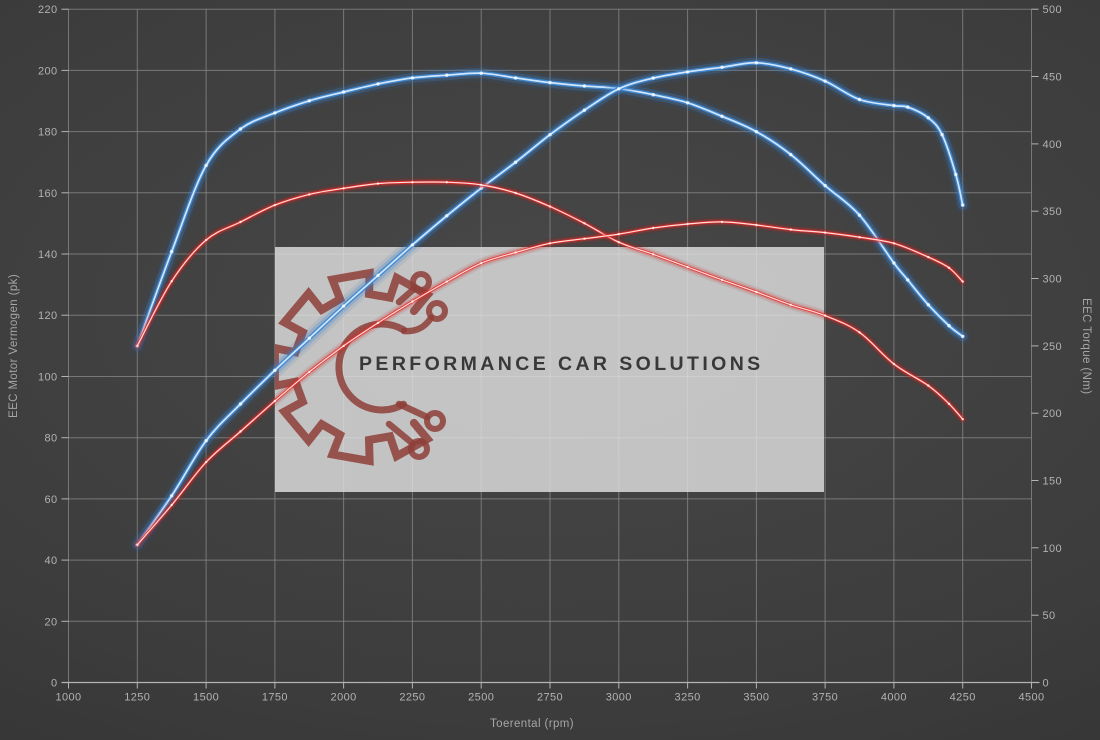 Image resolution: width=1100 pixels, height=740 pixels. I want to click on y-right-tick-label: 100, so click(1053, 549).